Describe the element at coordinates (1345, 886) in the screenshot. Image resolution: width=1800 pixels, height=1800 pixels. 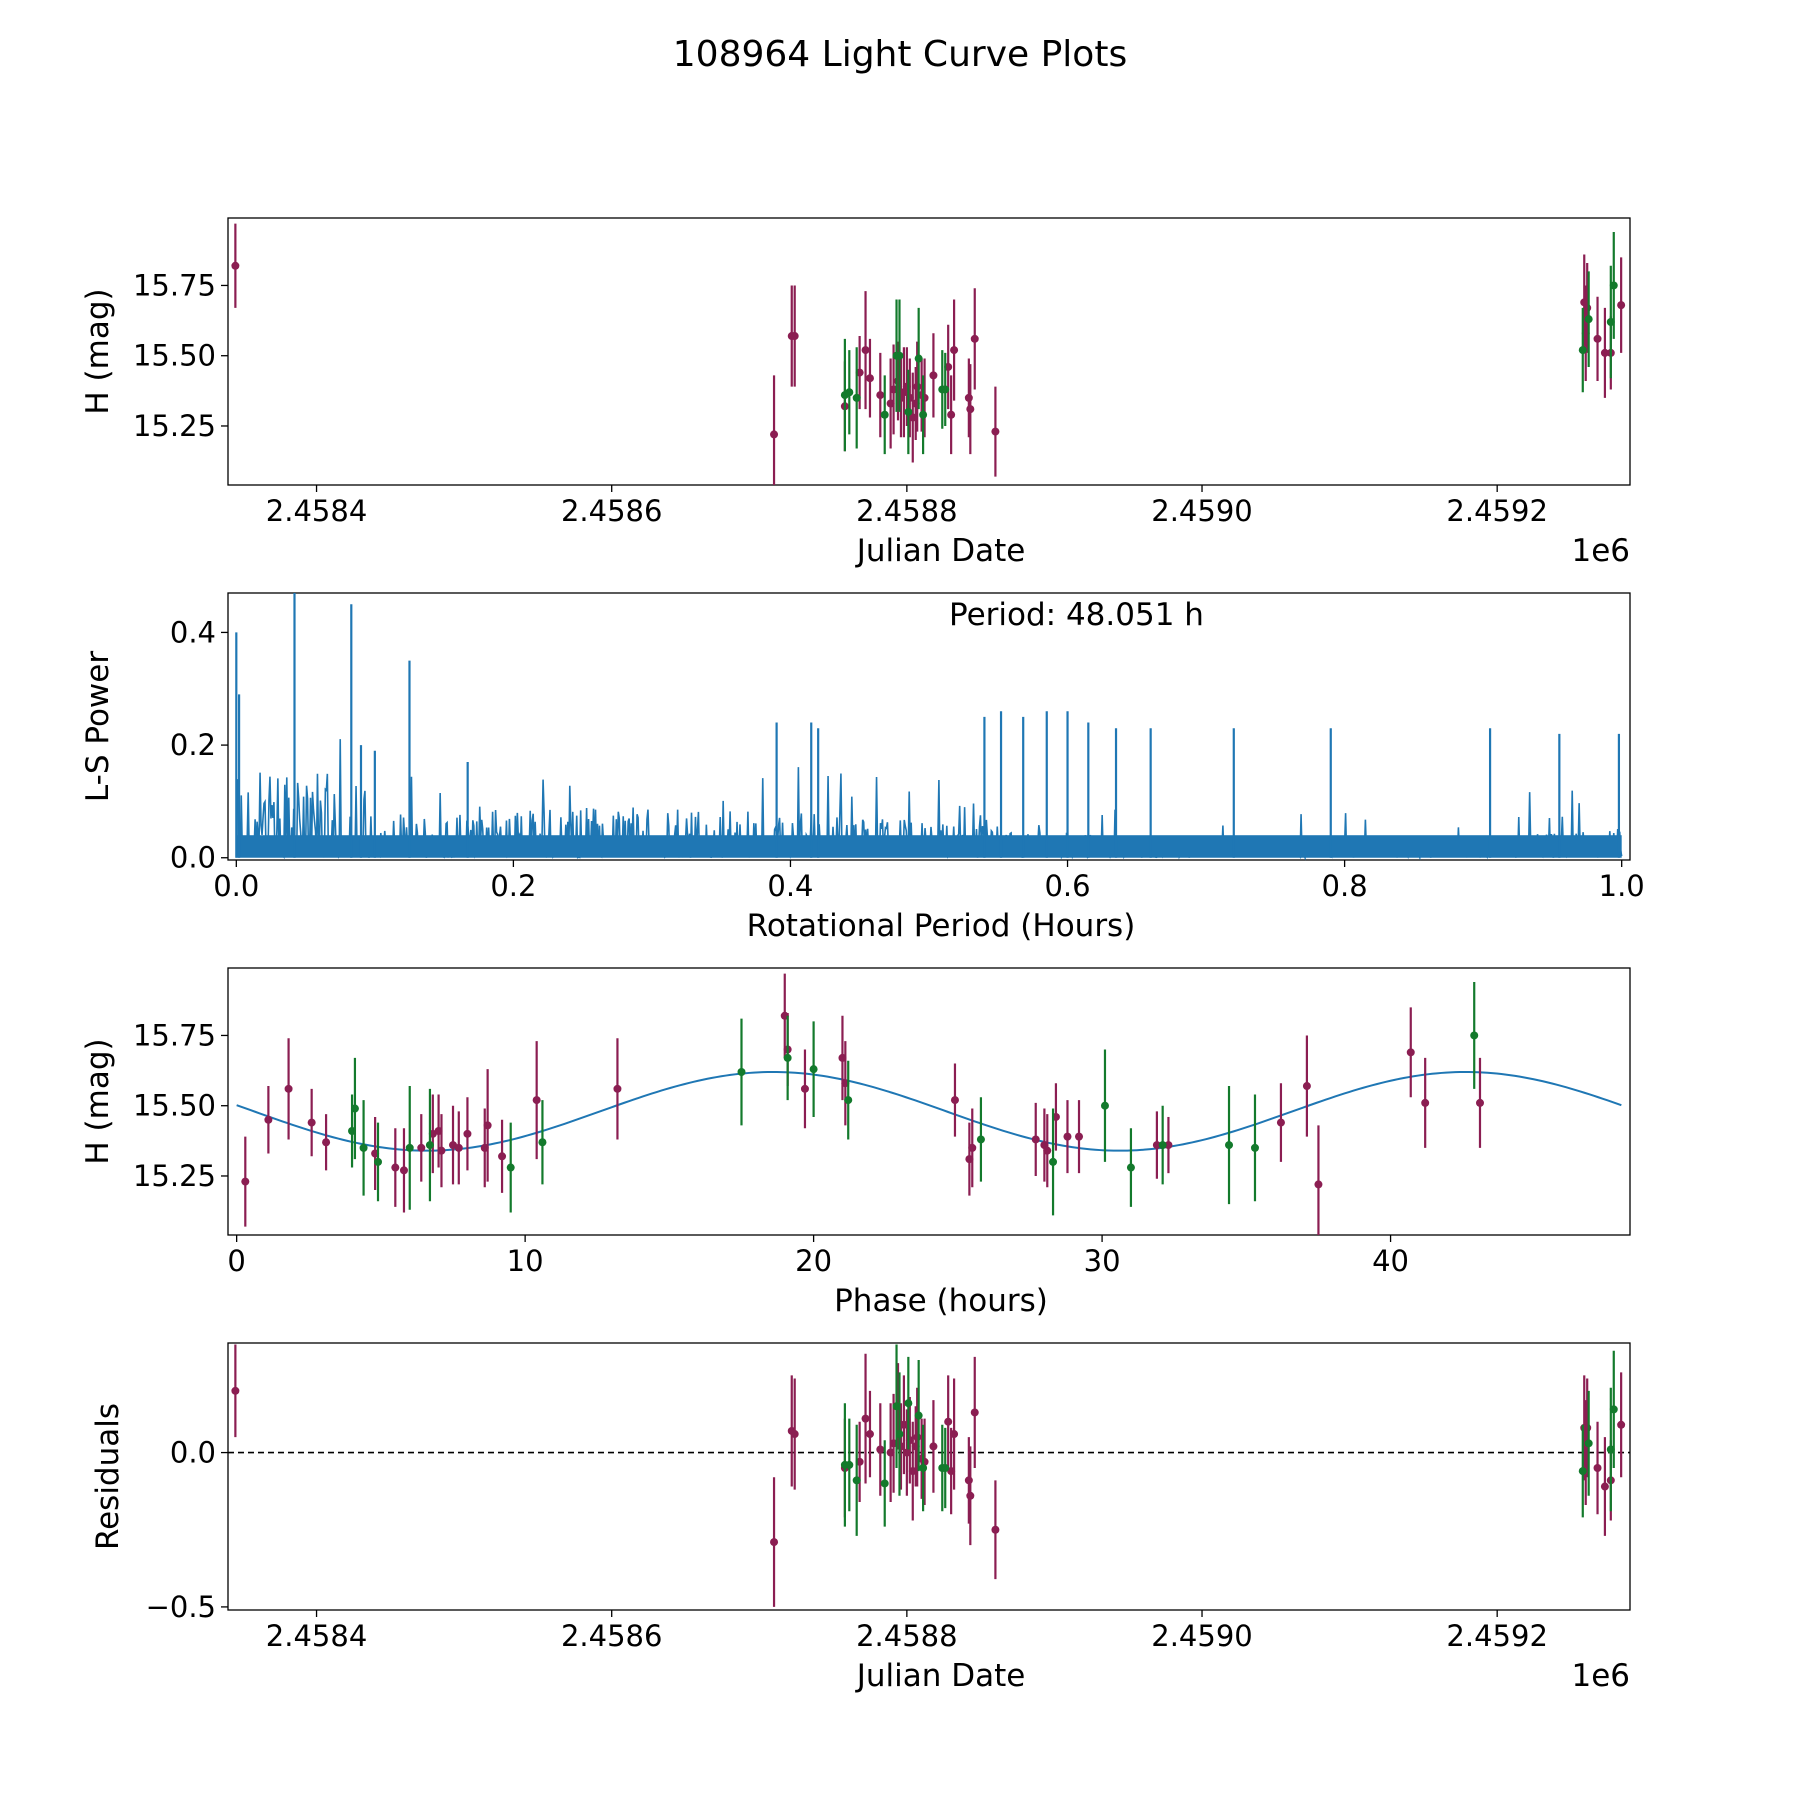
I see `x-tick-label: 0.8` at that location.